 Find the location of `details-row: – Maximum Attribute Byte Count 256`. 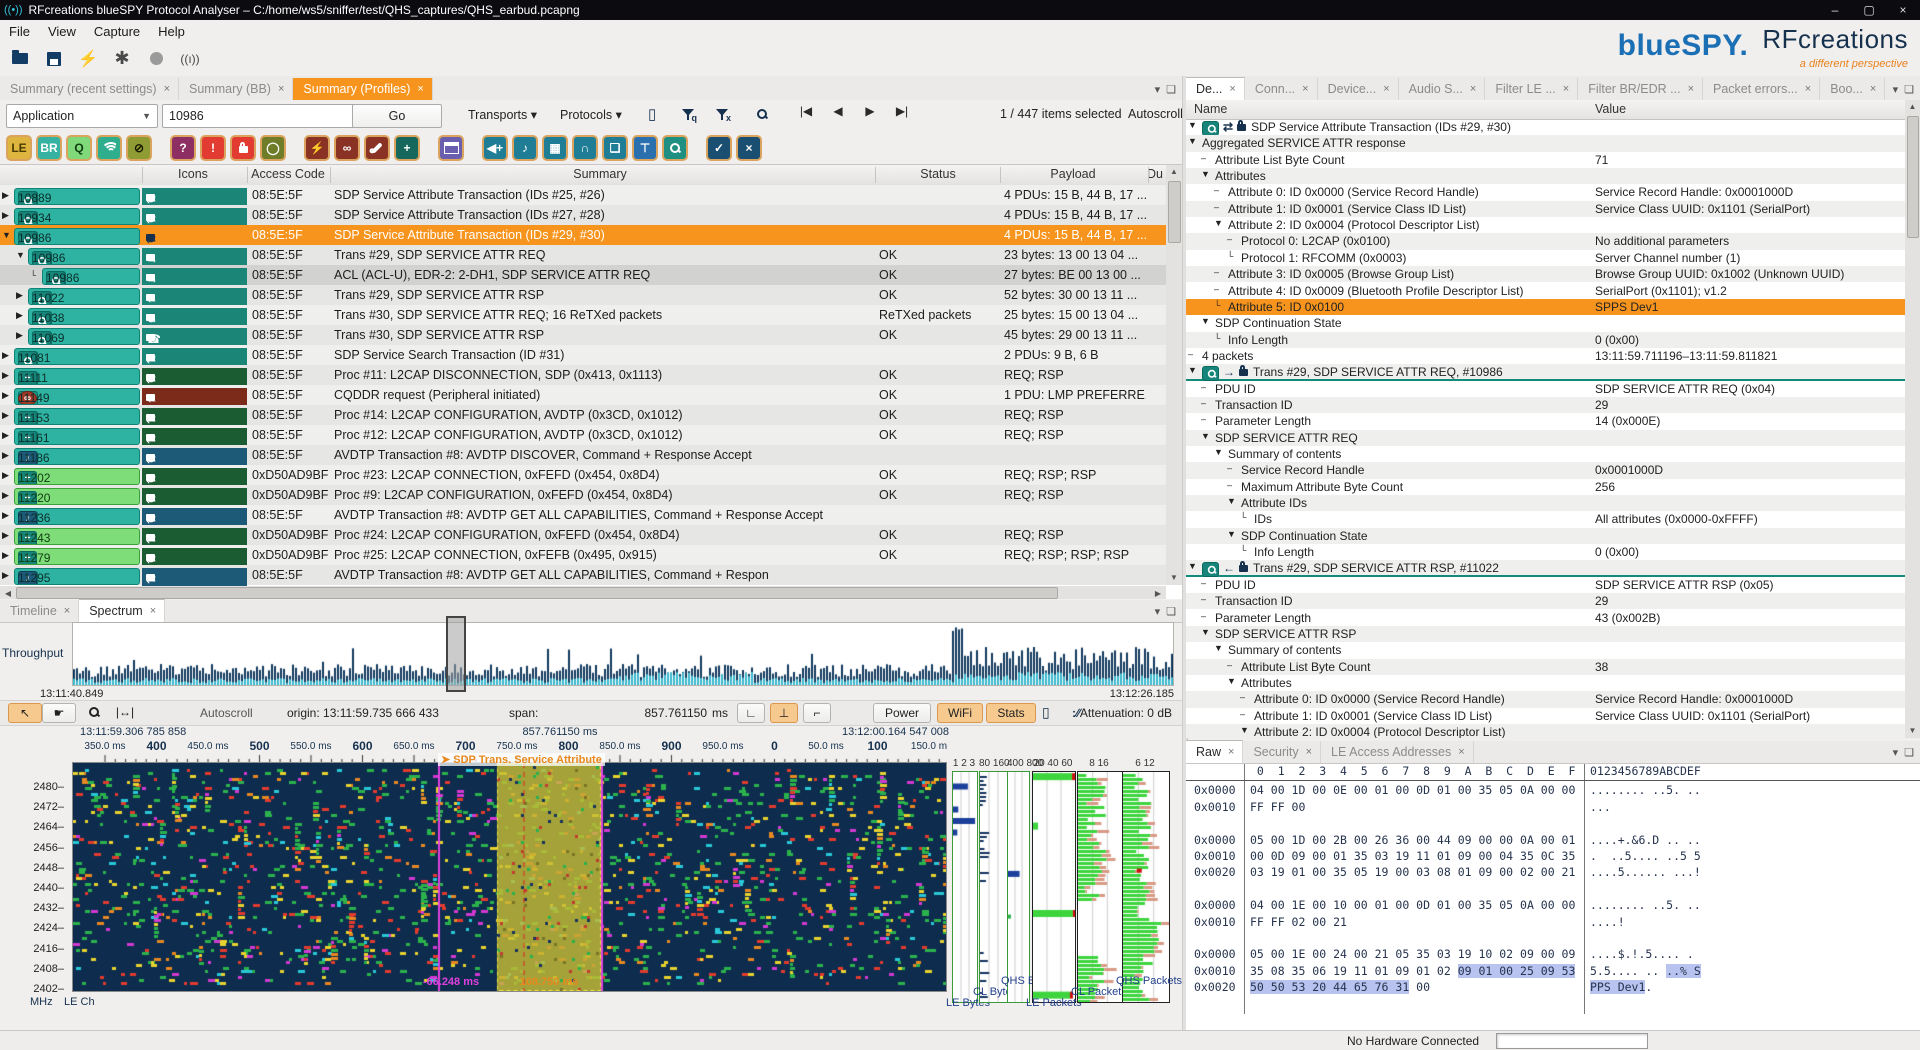

details-row: – Maximum Attribute Byte Count 256 is located at coordinates (1545, 487).